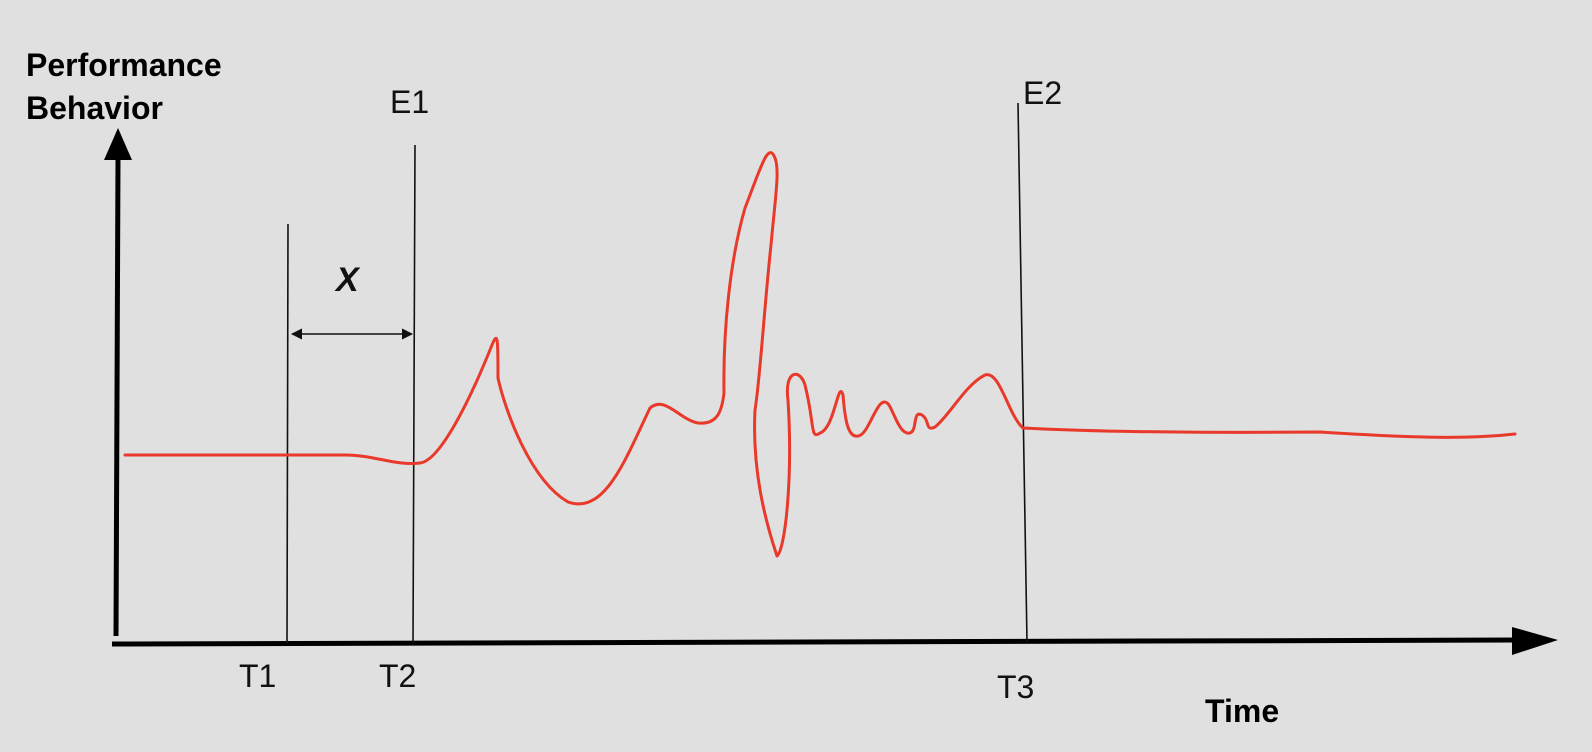 The width and height of the screenshot is (1592, 752). Describe the element at coordinates (409, 102) in the screenshot. I see `e1-label: E1` at that location.